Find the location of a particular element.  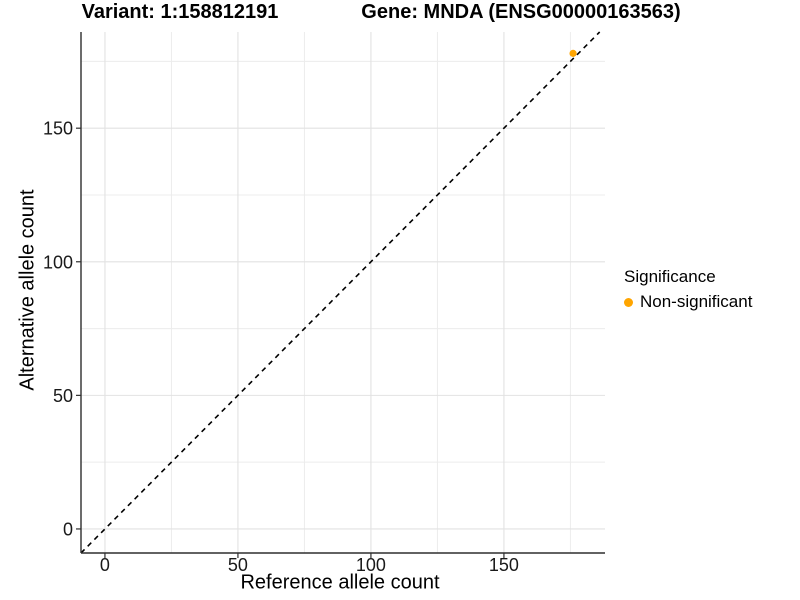

legend-item-label: Non-significant is located at coordinates (696, 301).